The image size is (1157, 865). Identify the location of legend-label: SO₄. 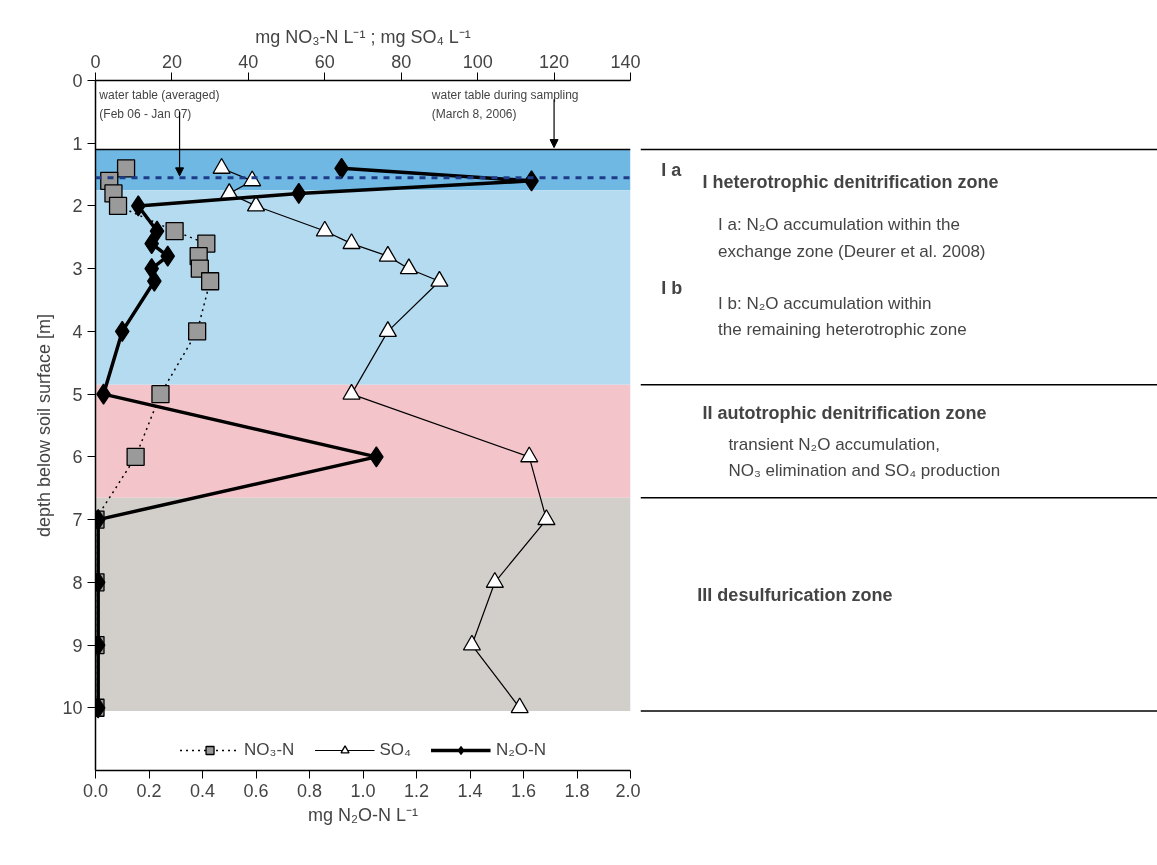
(395, 750).